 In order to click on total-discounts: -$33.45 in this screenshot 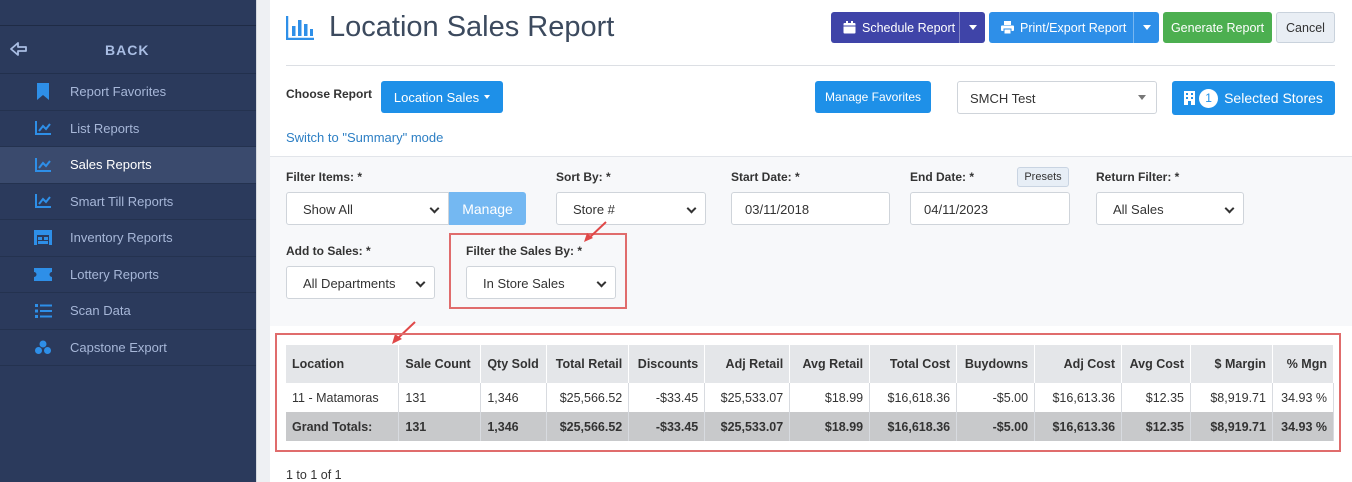, I will do `click(667, 426)`.